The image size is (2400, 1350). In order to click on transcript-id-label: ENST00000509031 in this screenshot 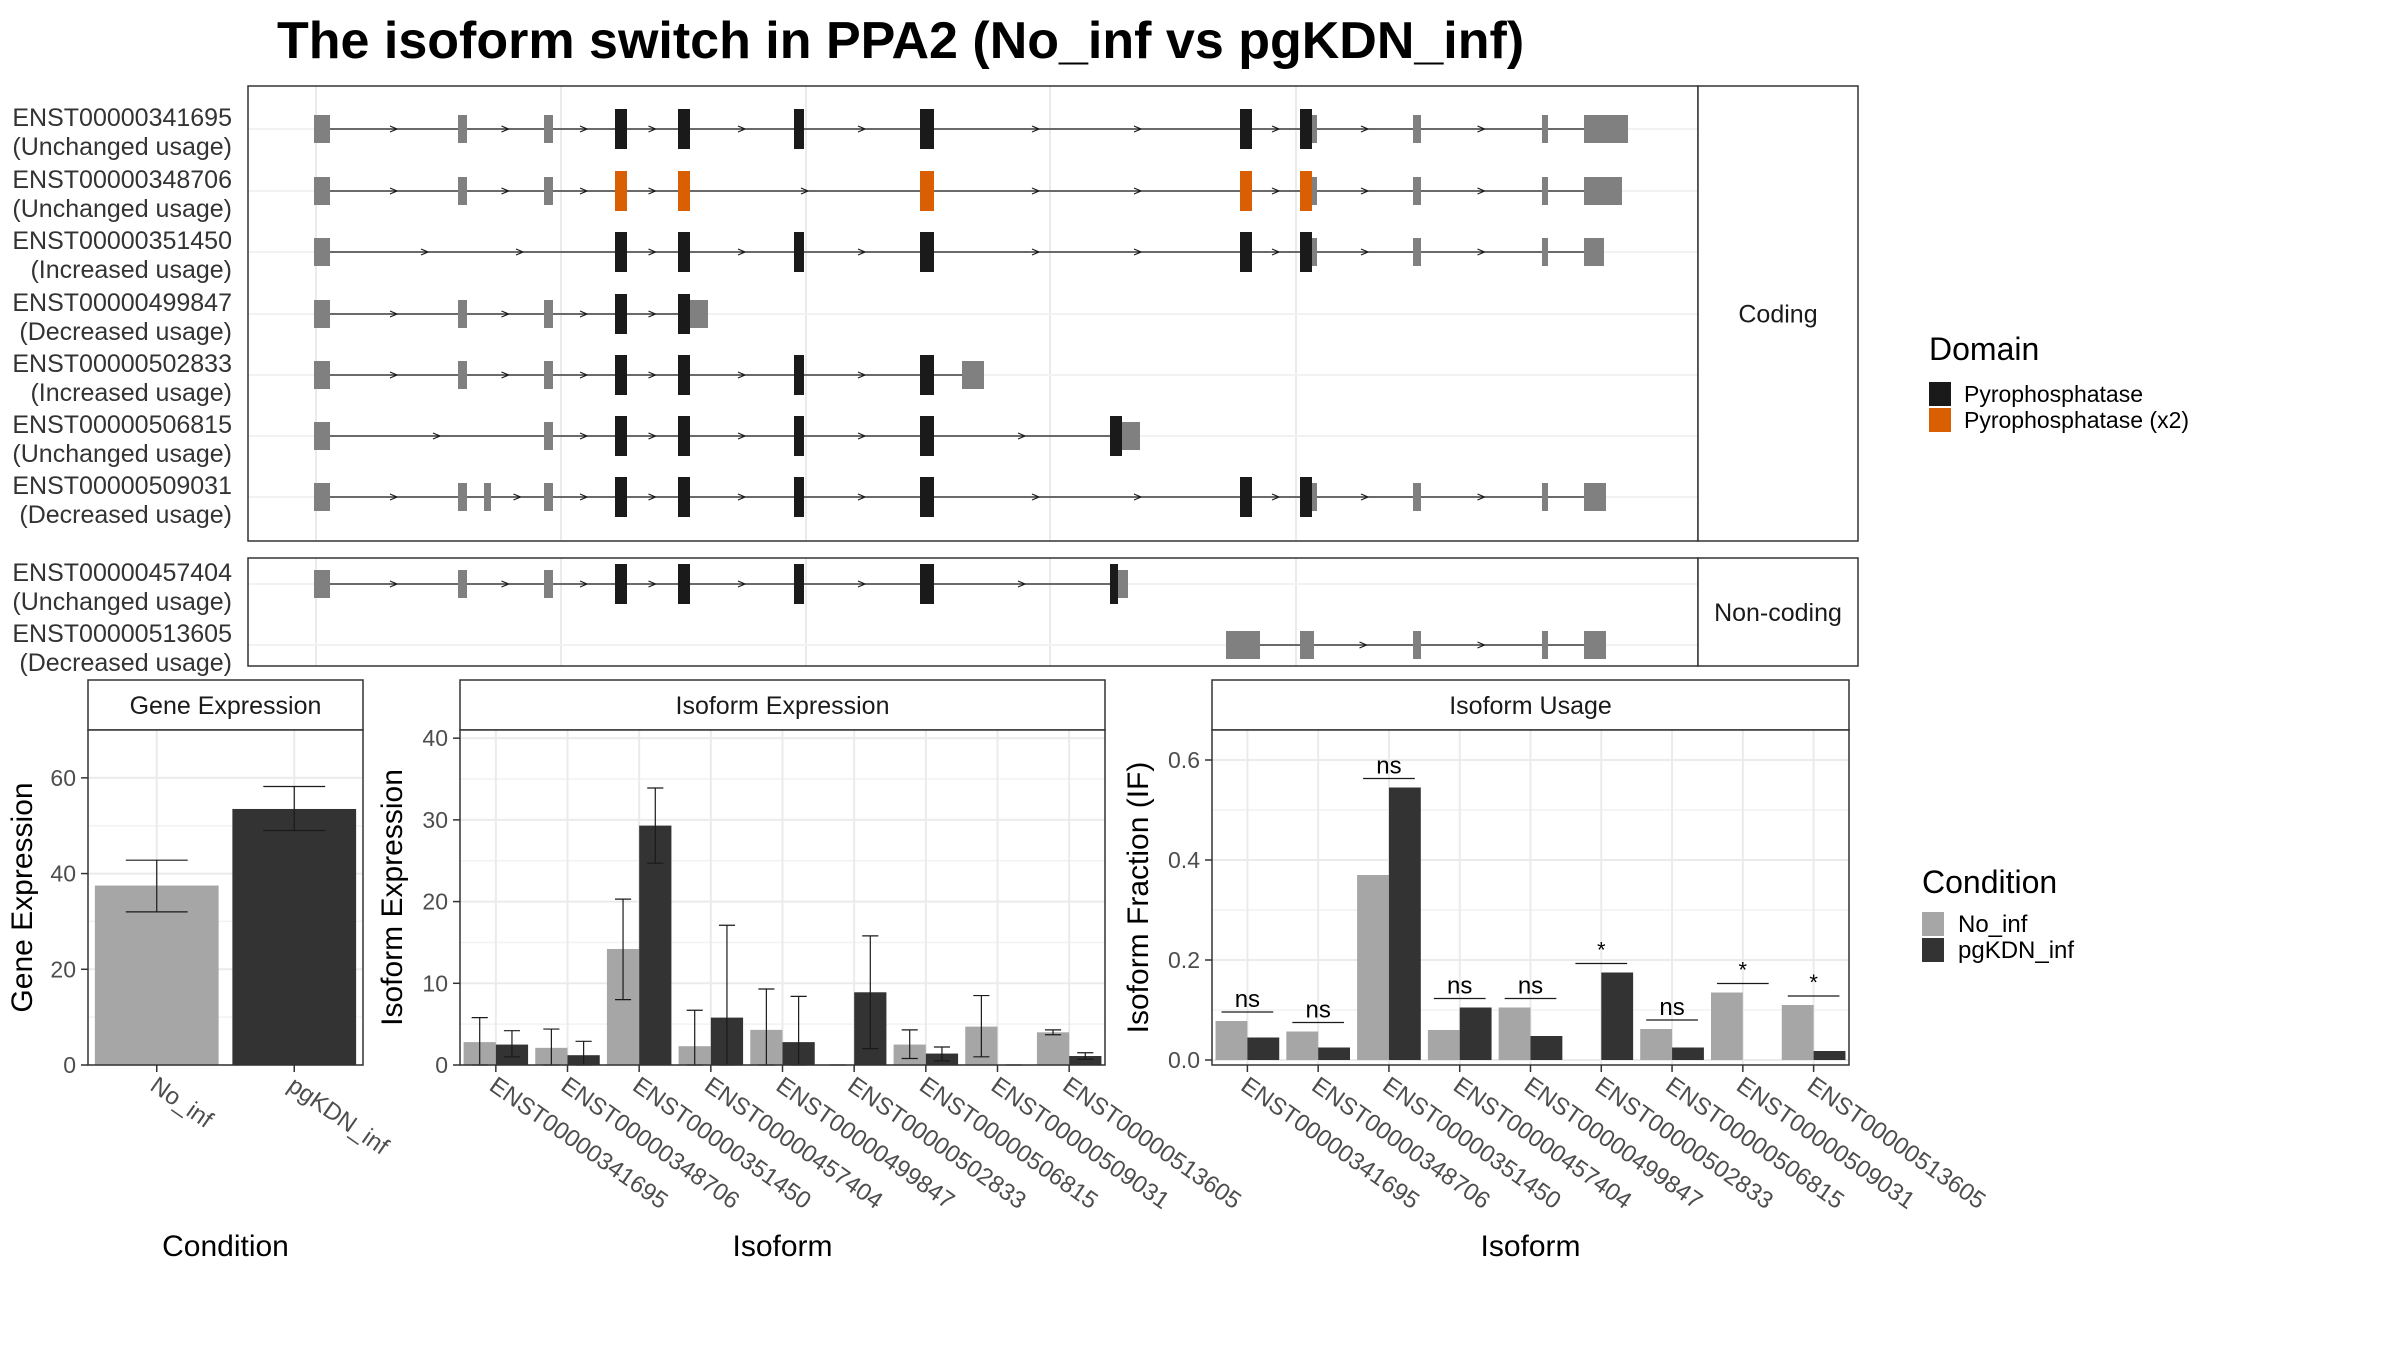, I will do `click(122, 486)`.